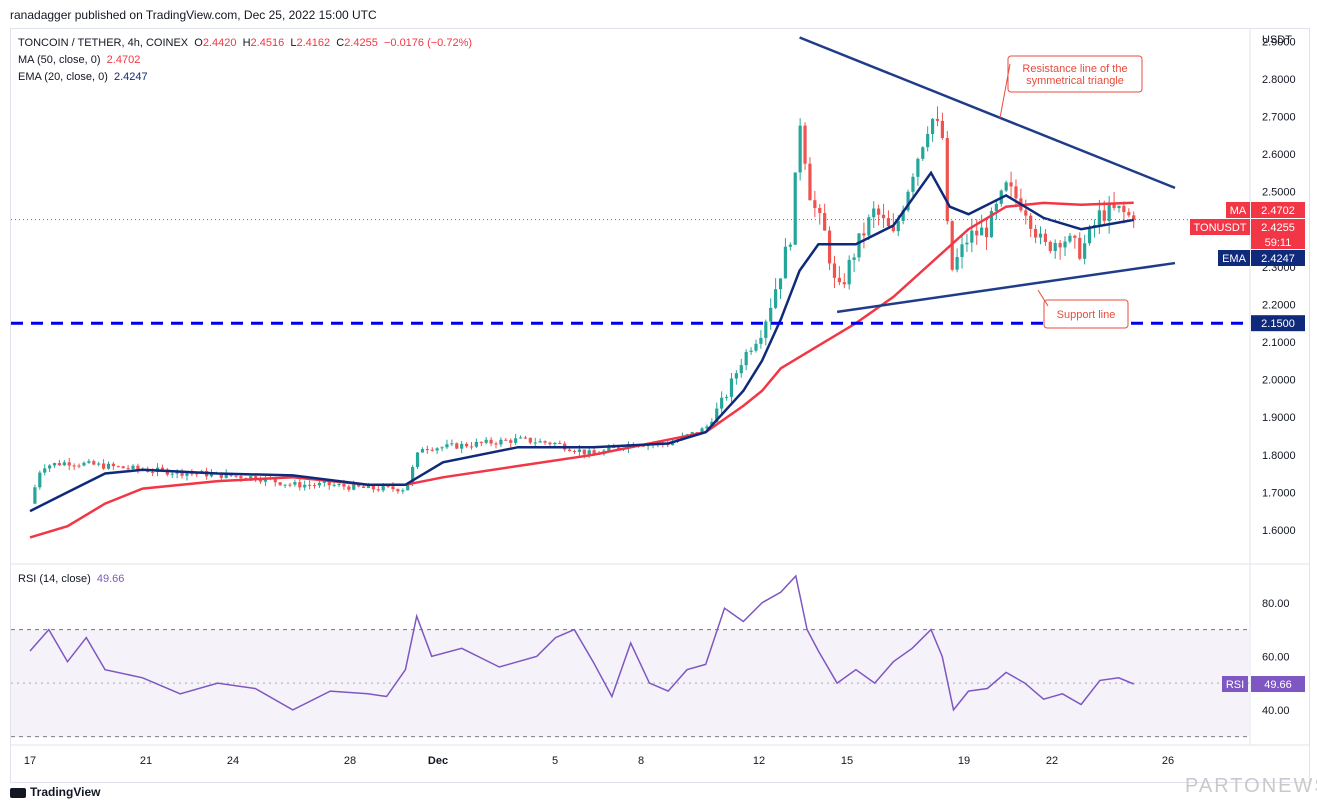 This screenshot has height=810, width=1317. Describe the element at coordinates (1276, 711) in the screenshot. I see `rsi-tick-label: 40.00` at that location.